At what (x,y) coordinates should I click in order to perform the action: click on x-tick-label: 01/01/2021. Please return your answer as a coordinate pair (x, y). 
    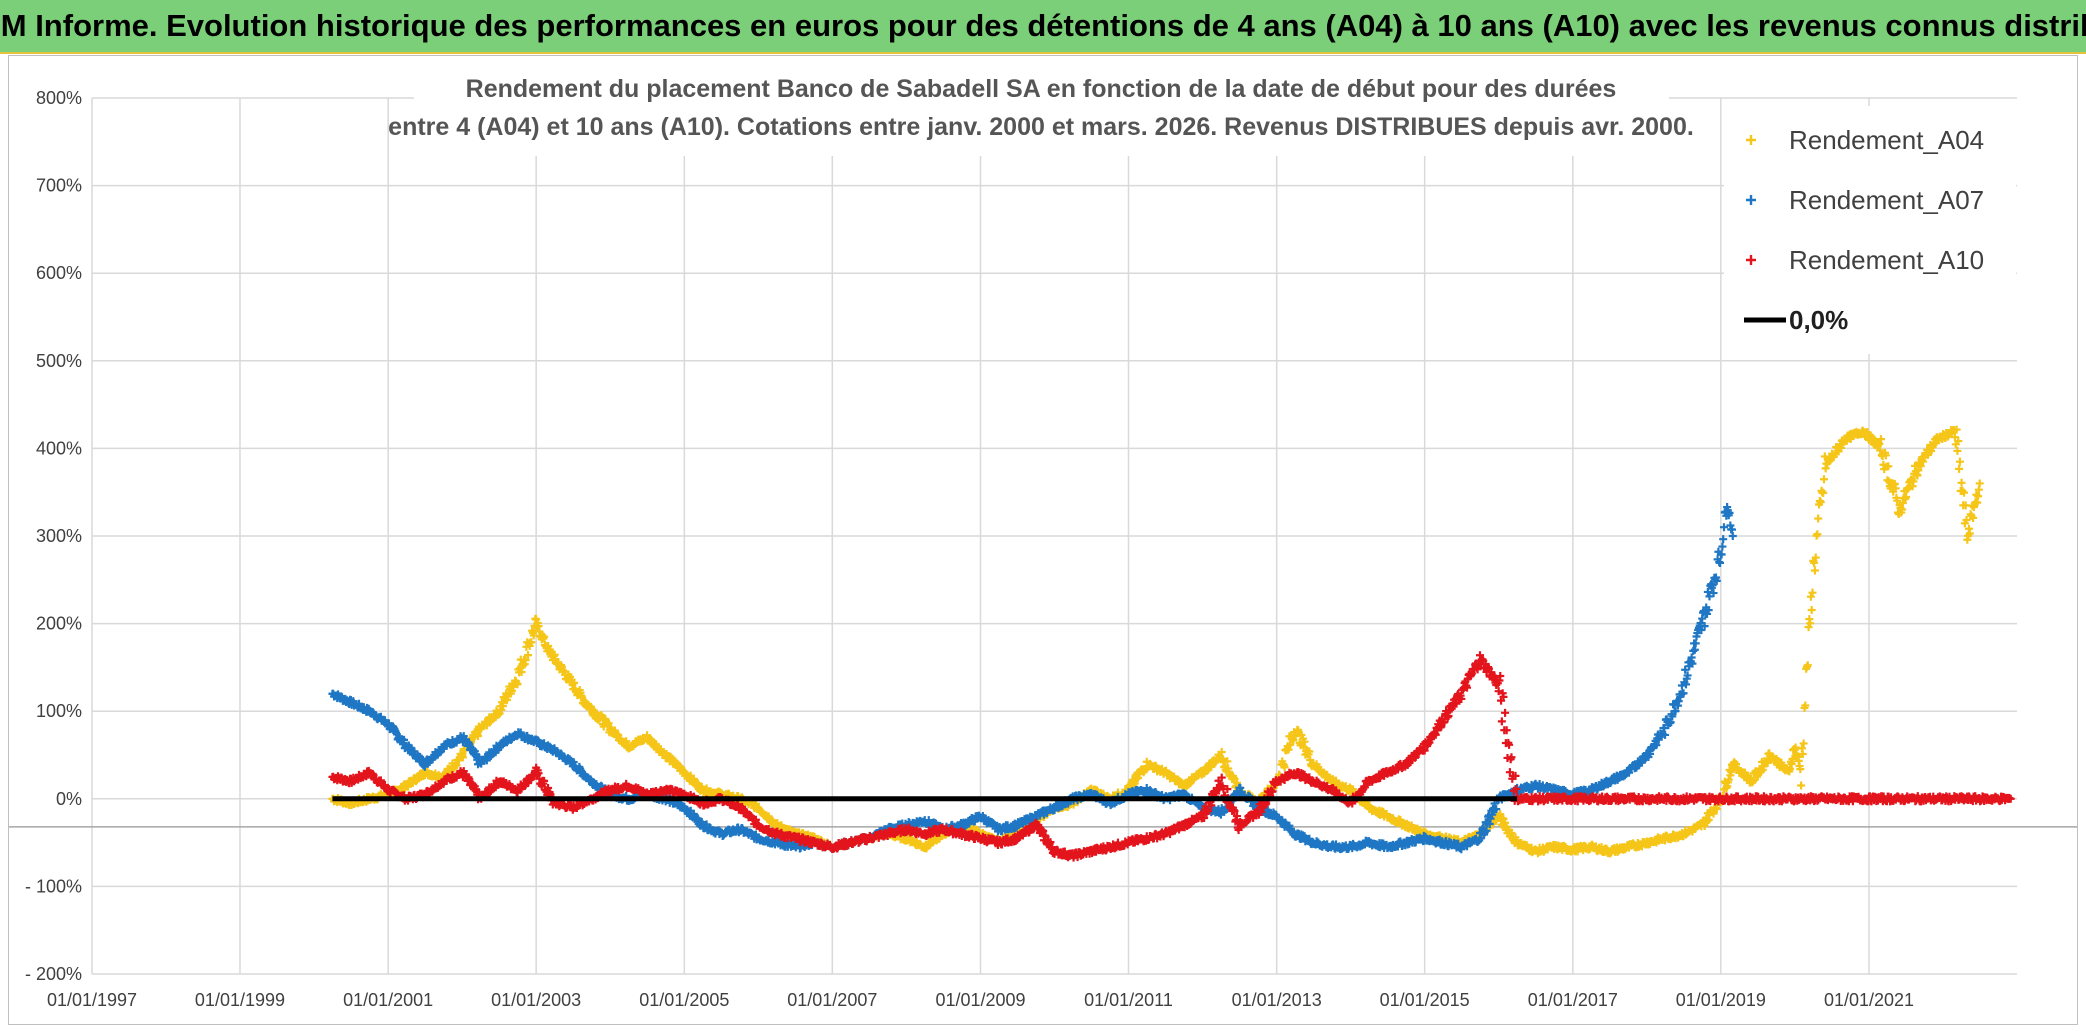
    Looking at the image, I should click on (1869, 1000).